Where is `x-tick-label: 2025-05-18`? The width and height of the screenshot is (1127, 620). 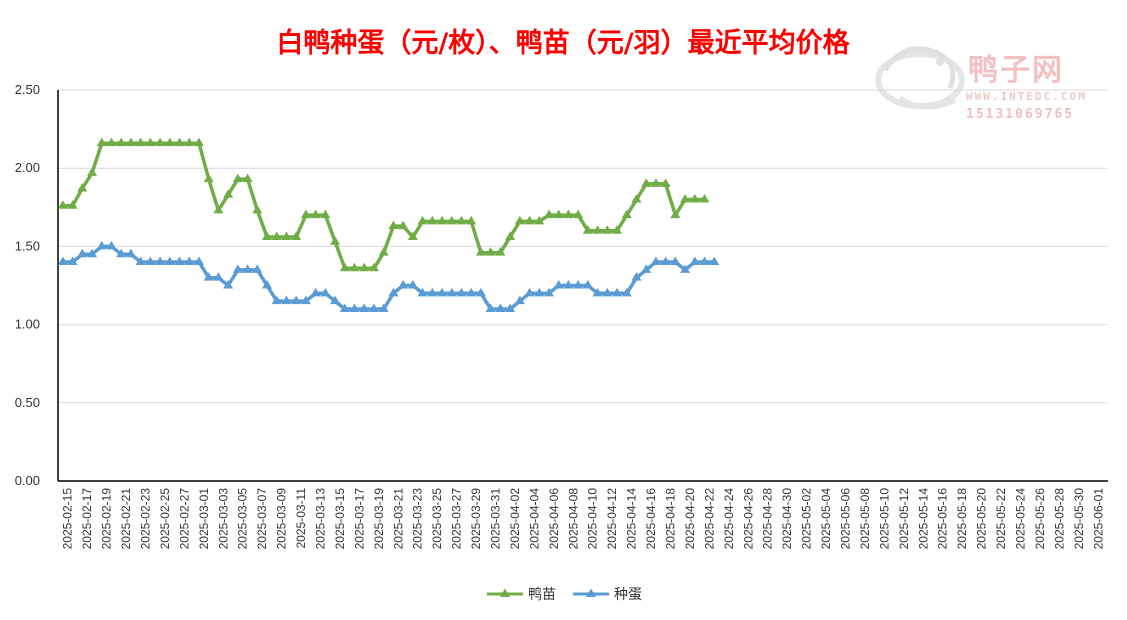 x-tick-label: 2025-05-18 is located at coordinates (962, 519).